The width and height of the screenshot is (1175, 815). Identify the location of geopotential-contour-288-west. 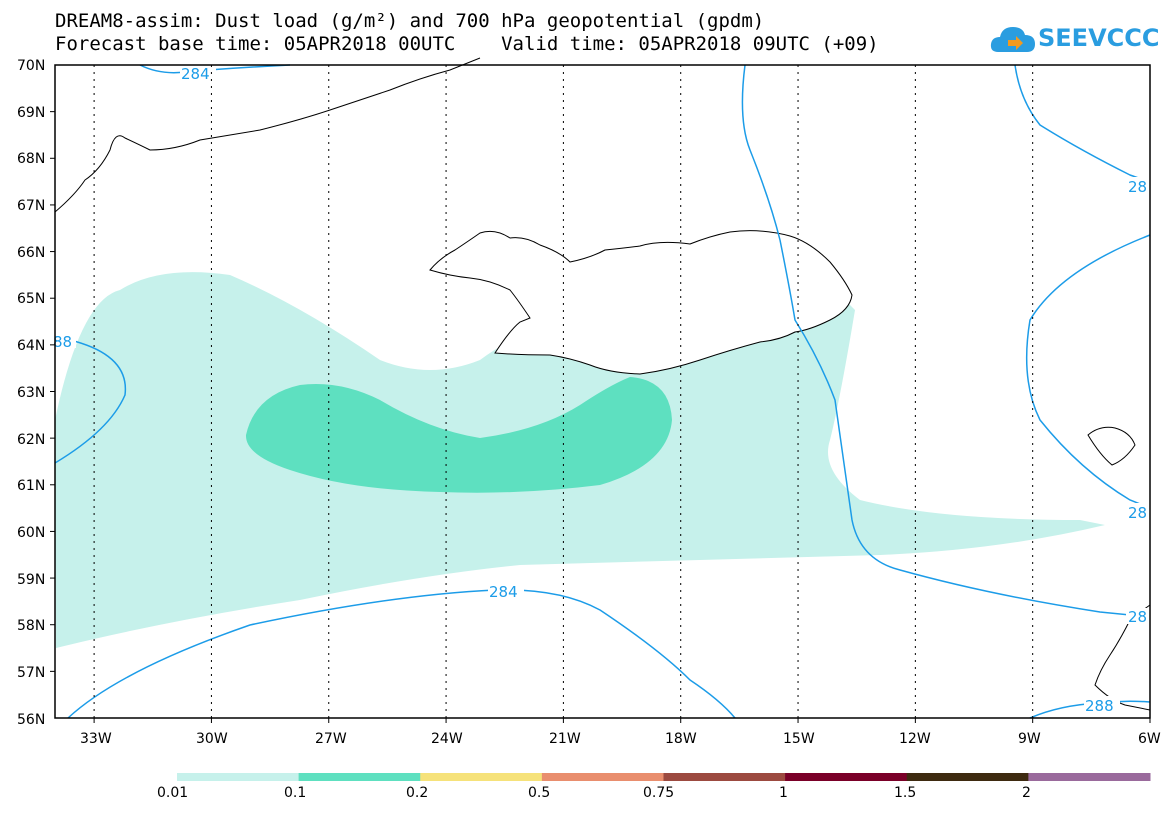
(90, 401).